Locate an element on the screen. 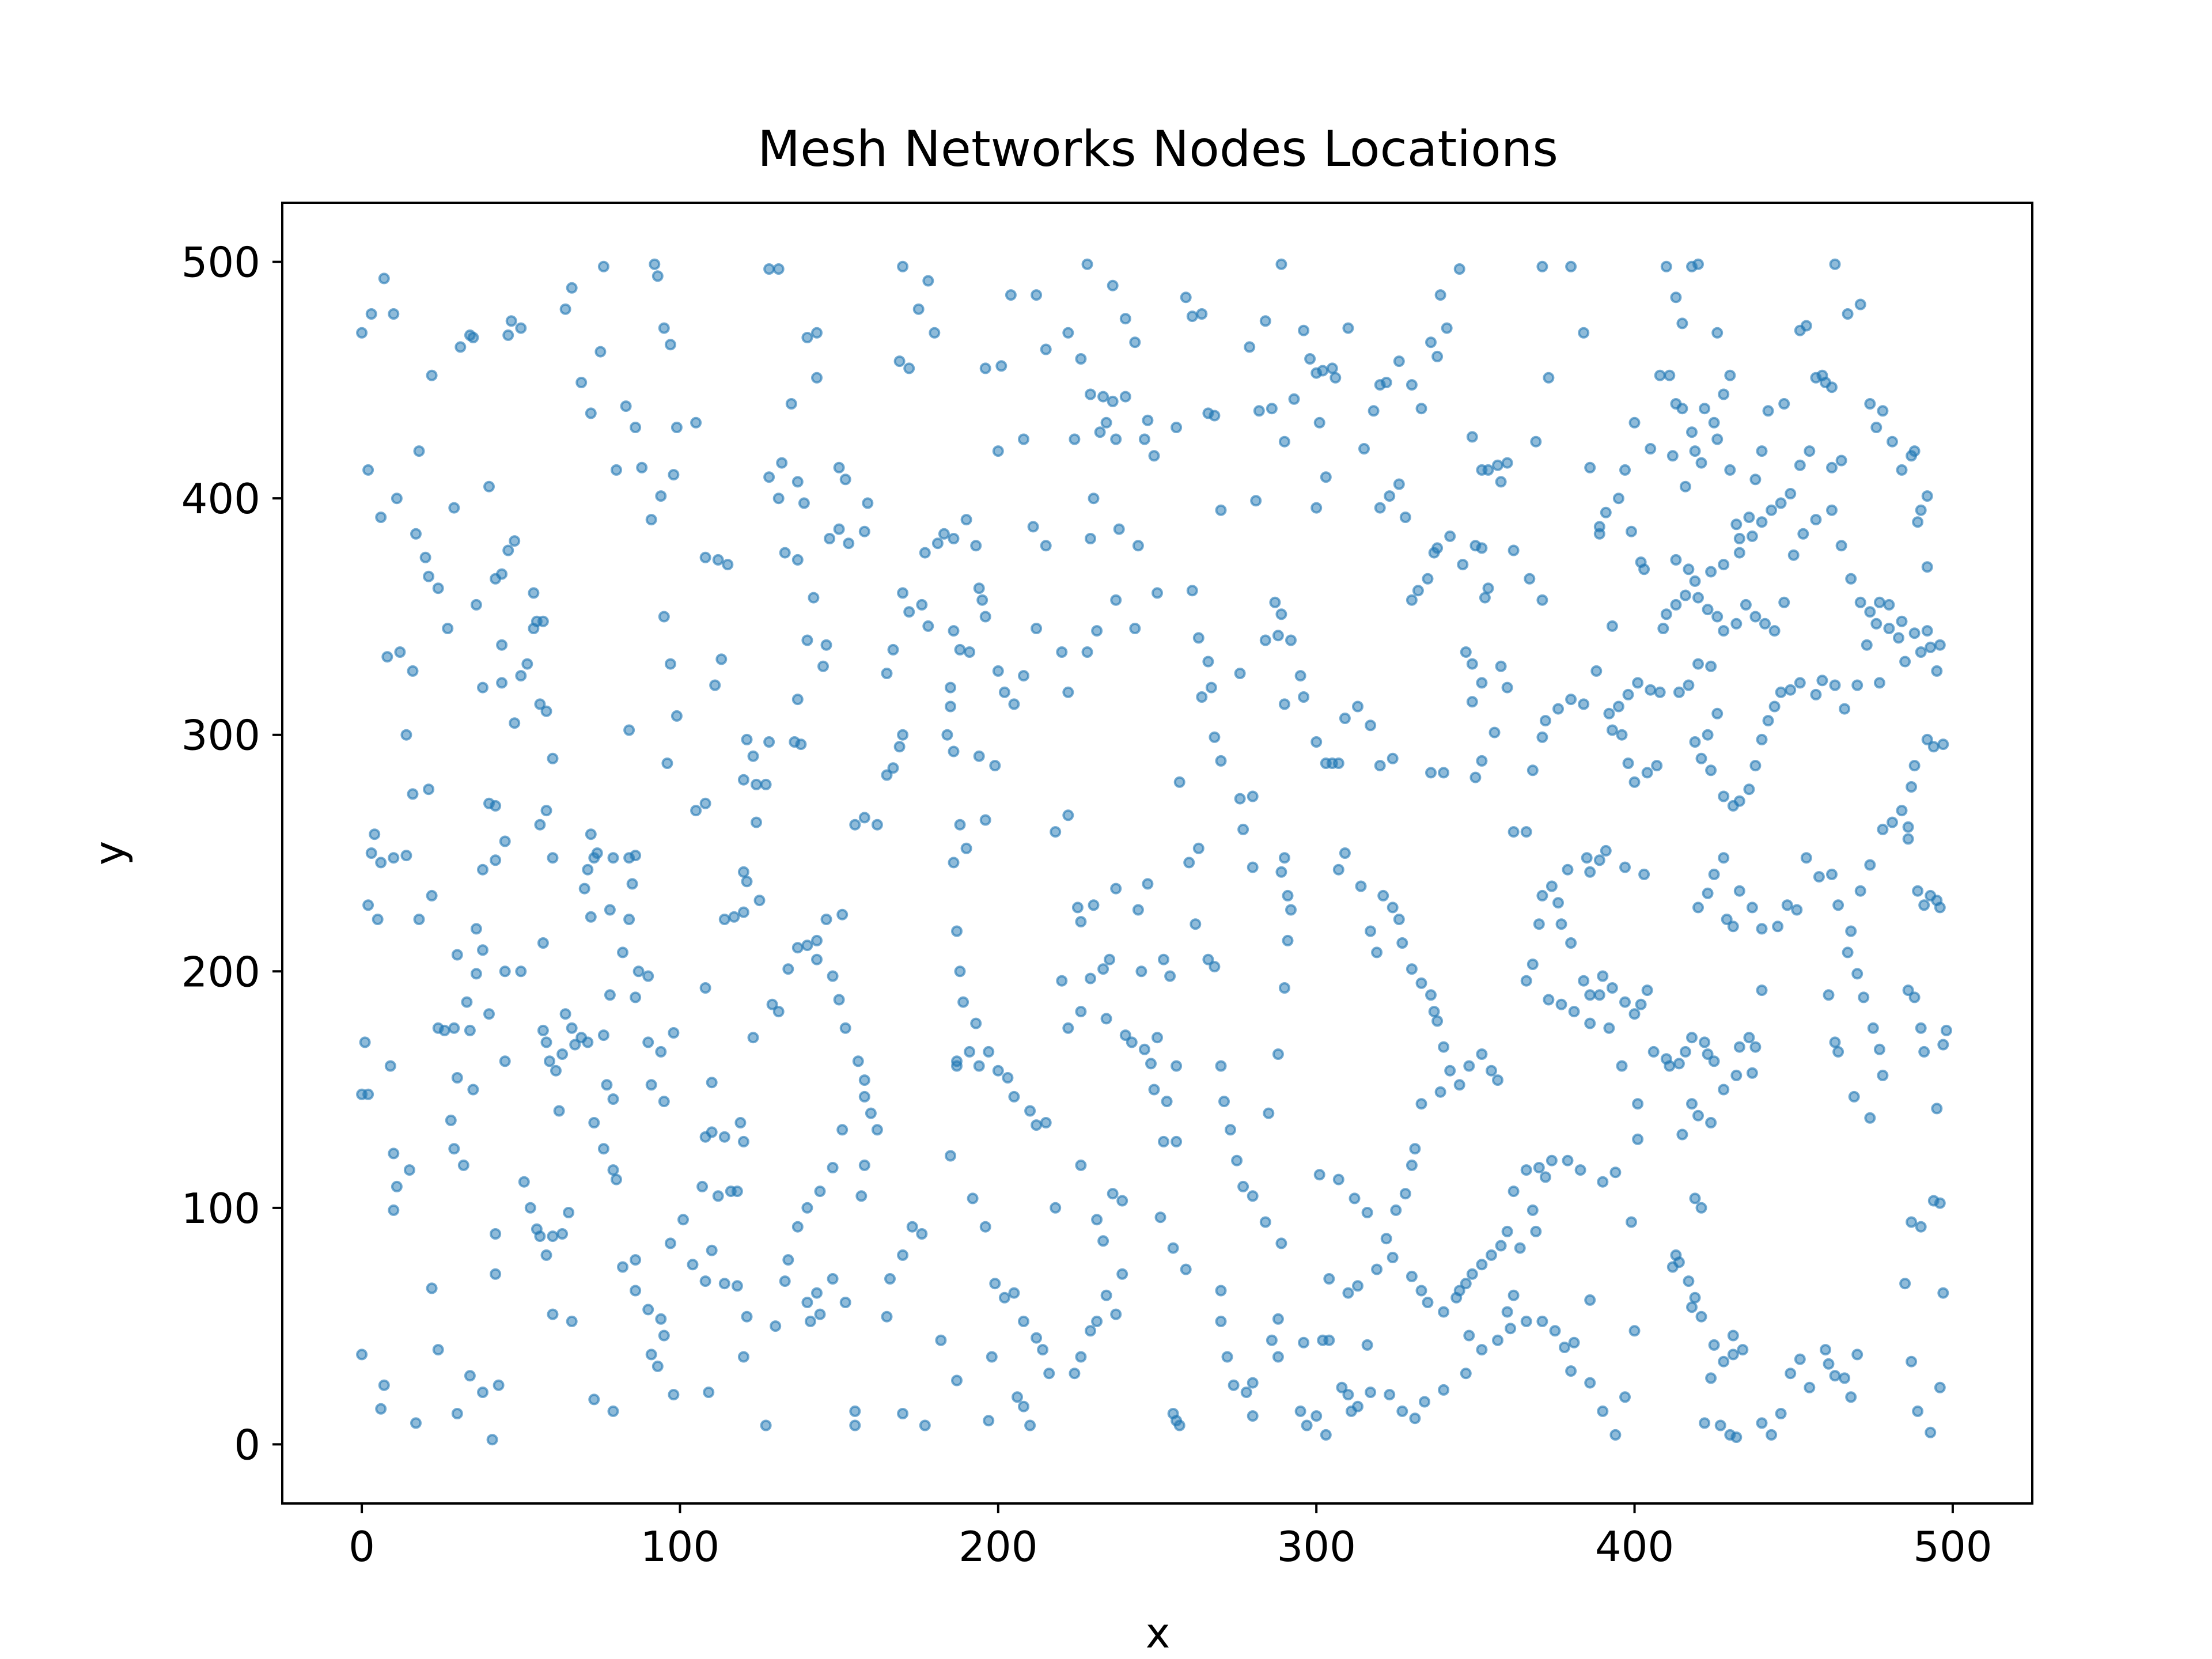  chart-title: Mesh Networks Nodes Locations is located at coordinates (1157, 149).